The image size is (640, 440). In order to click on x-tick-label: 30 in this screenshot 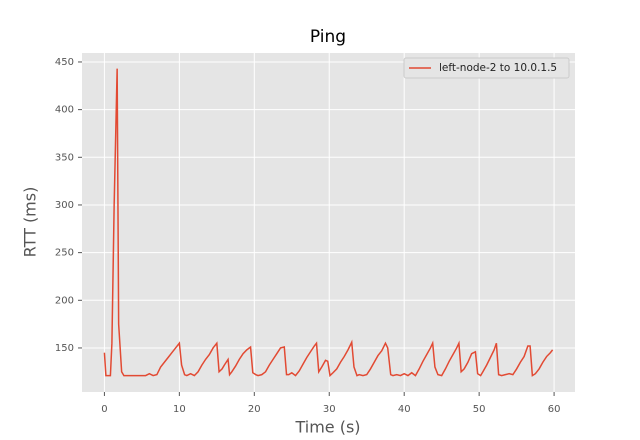, I will do `click(329, 409)`.